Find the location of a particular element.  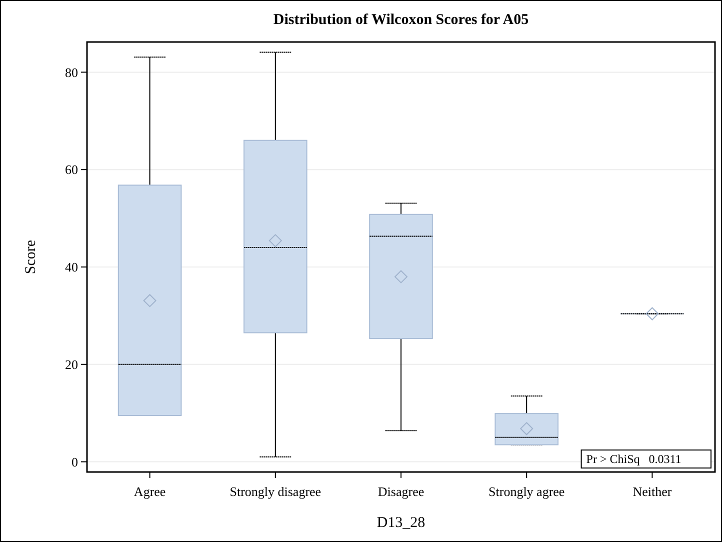

y-tick-label: 60 is located at coordinates (71, 170).